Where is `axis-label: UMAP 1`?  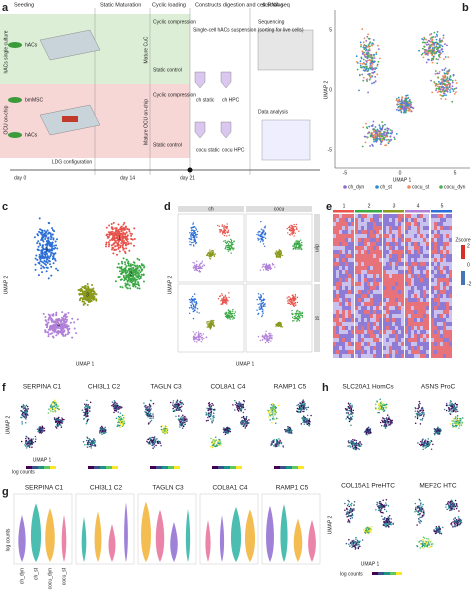 axis-label: UMAP 1 is located at coordinates (402, 180).